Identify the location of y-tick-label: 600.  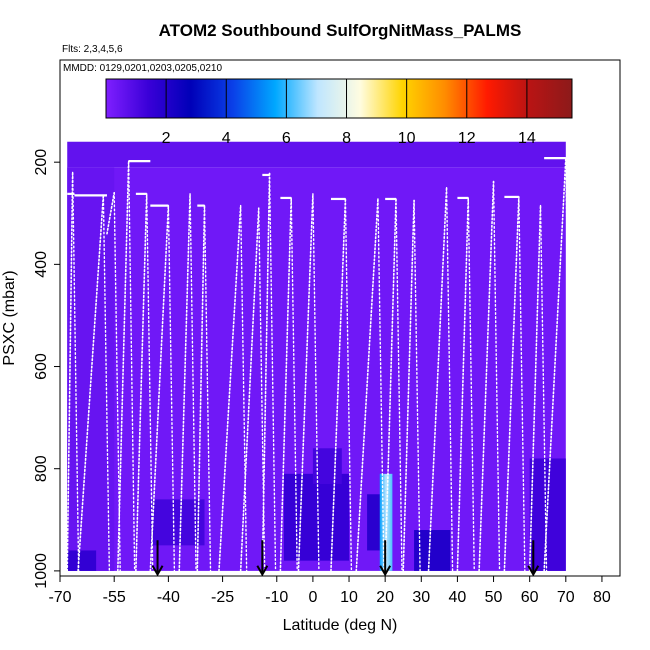
(41, 366).